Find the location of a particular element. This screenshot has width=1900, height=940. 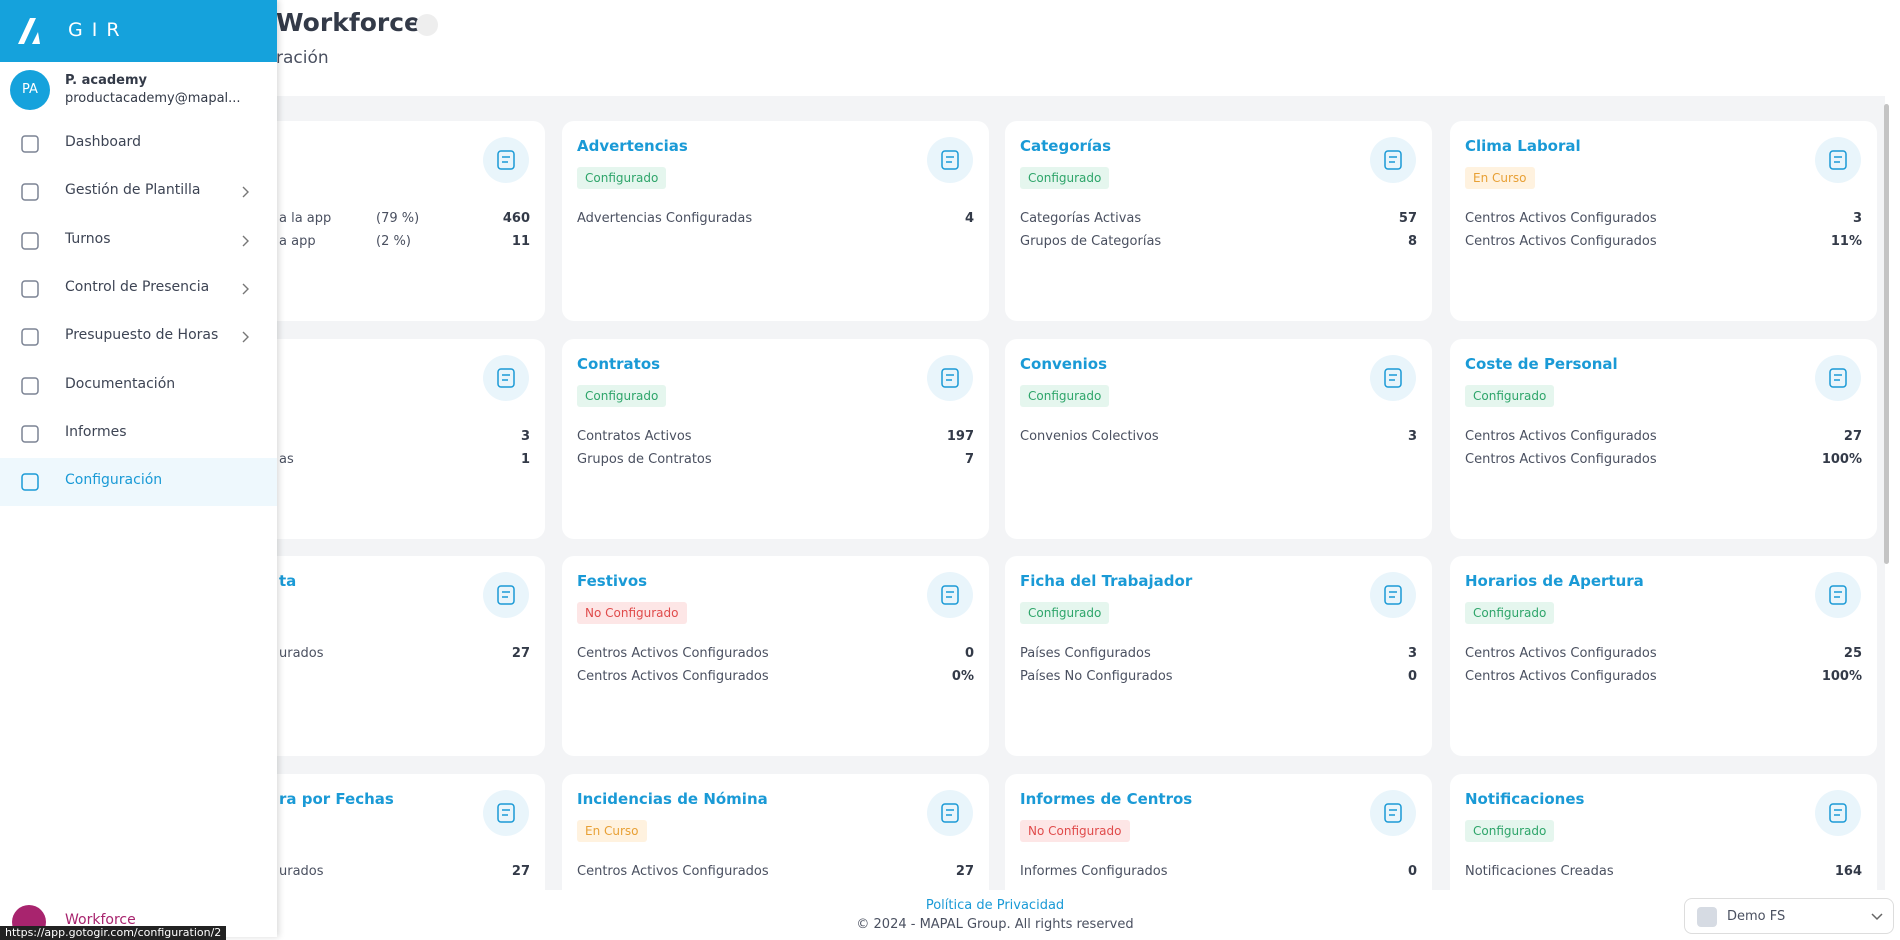

card-row: Grupos de Contratos 7 is located at coordinates (775, 461).